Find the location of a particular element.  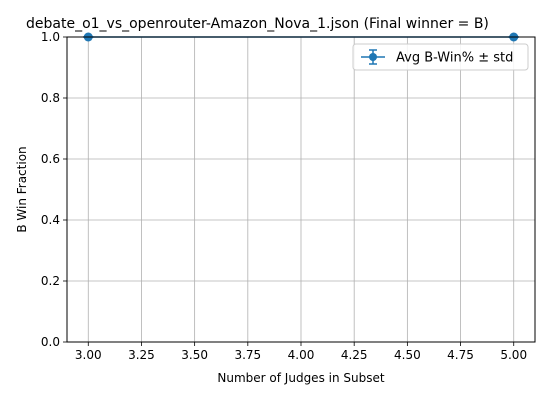

x-tick-label: 3.00 is located at coordinates (88, 355).